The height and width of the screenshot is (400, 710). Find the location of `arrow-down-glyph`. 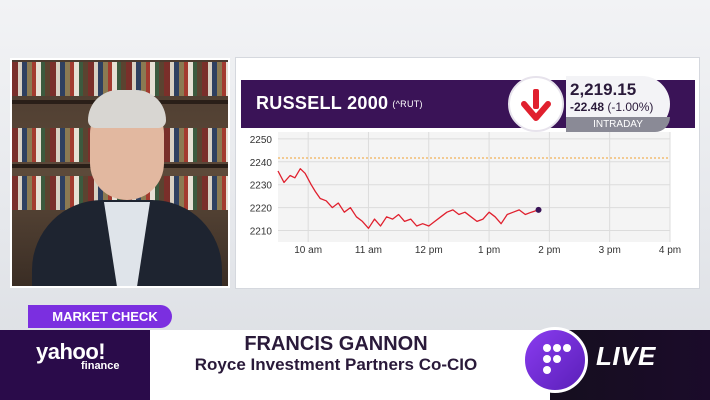

arrow-down-glyph is located at coordinates (536, 105).